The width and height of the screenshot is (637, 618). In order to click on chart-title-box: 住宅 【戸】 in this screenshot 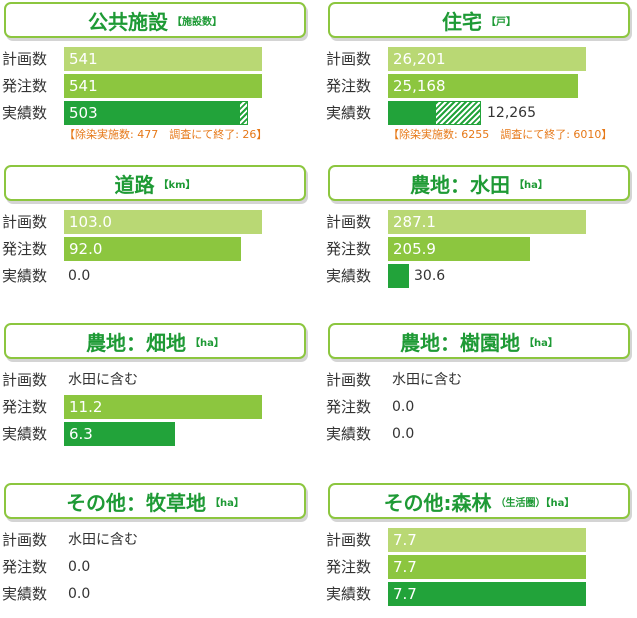, I will do `click(479, 20)`.